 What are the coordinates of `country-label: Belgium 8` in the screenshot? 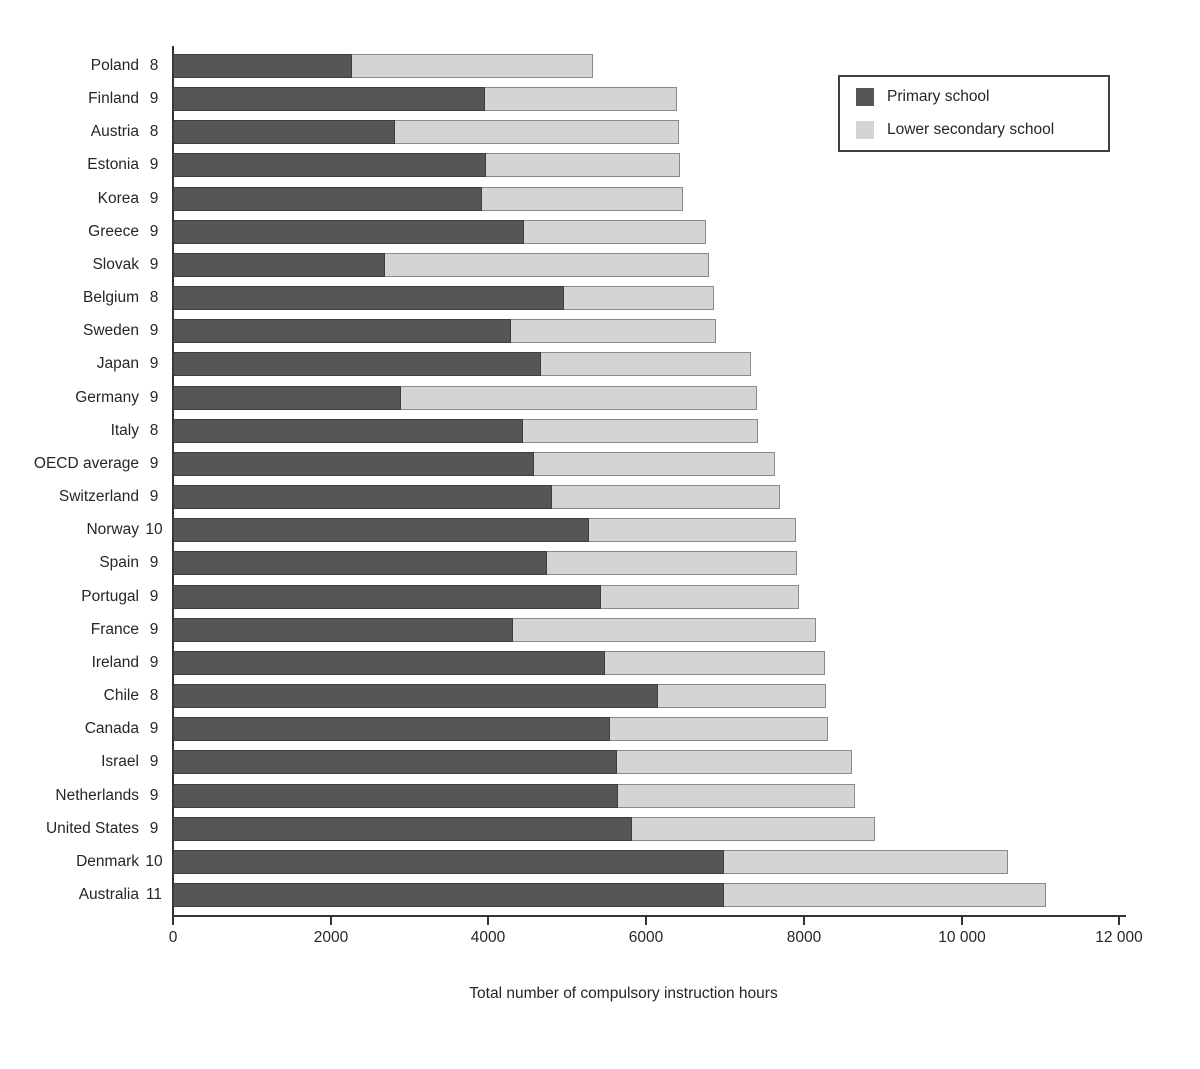 It's located at (86, 298).